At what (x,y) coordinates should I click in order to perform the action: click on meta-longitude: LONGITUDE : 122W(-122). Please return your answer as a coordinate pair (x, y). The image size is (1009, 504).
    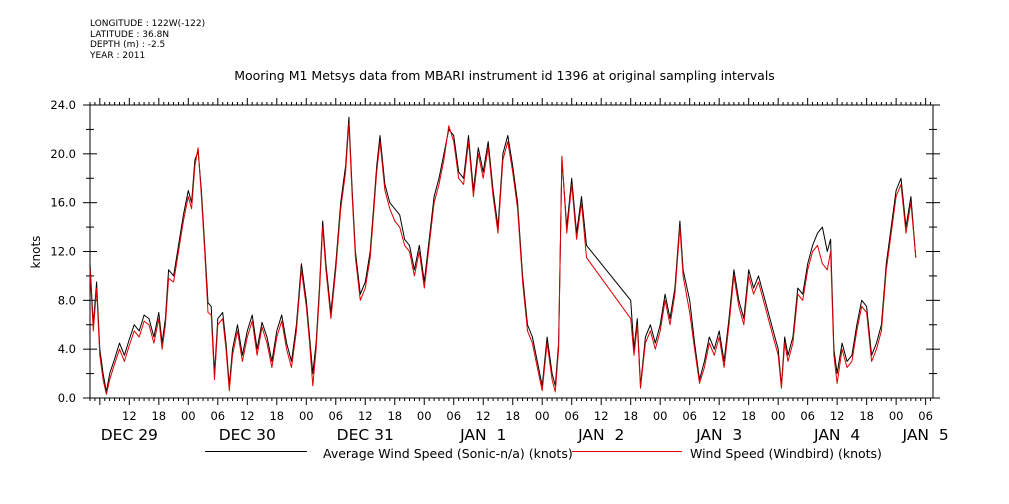
    Looking at the image, I should click on (148, 24).